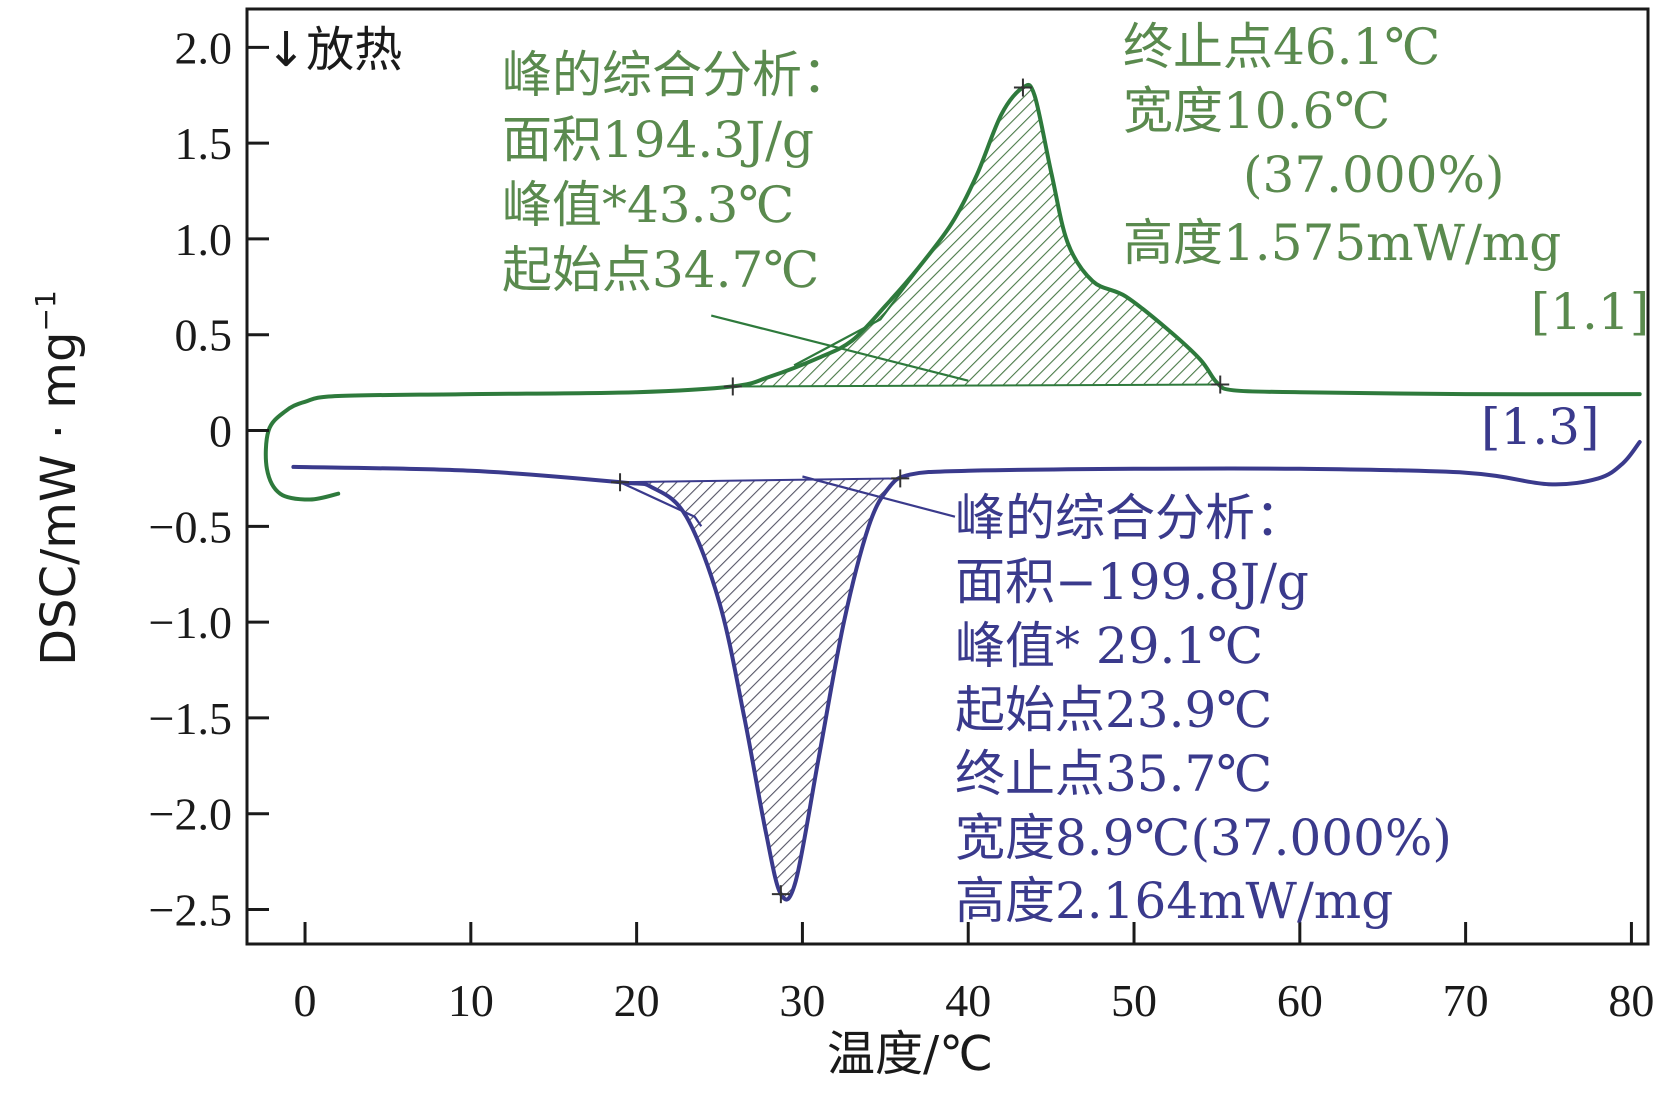  Describe the element at coordinates (334, 50) in the screenshot. I see `exo-label: ↓放热` at that location.